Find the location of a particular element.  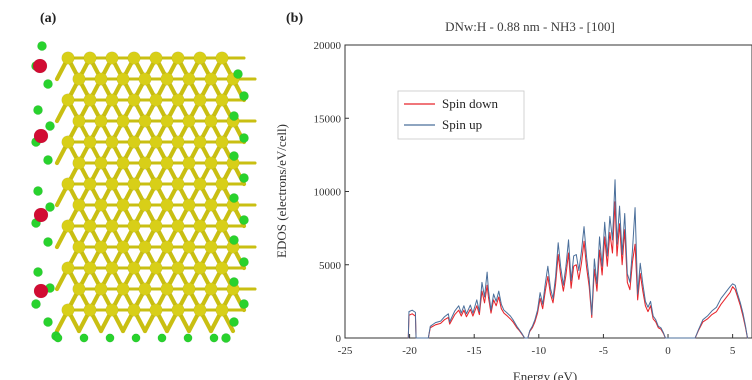

x-tick-label: -10 is located at coordinates (538, 351).